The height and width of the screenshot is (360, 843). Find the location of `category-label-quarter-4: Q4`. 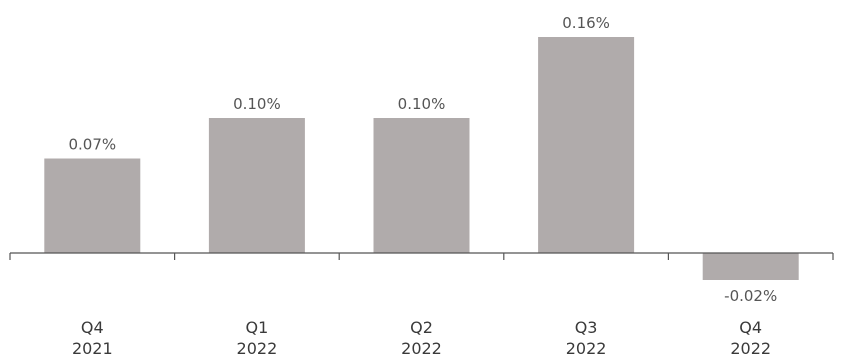

category-label-quarter-4: Q4 is located at coordinates (750, 327).